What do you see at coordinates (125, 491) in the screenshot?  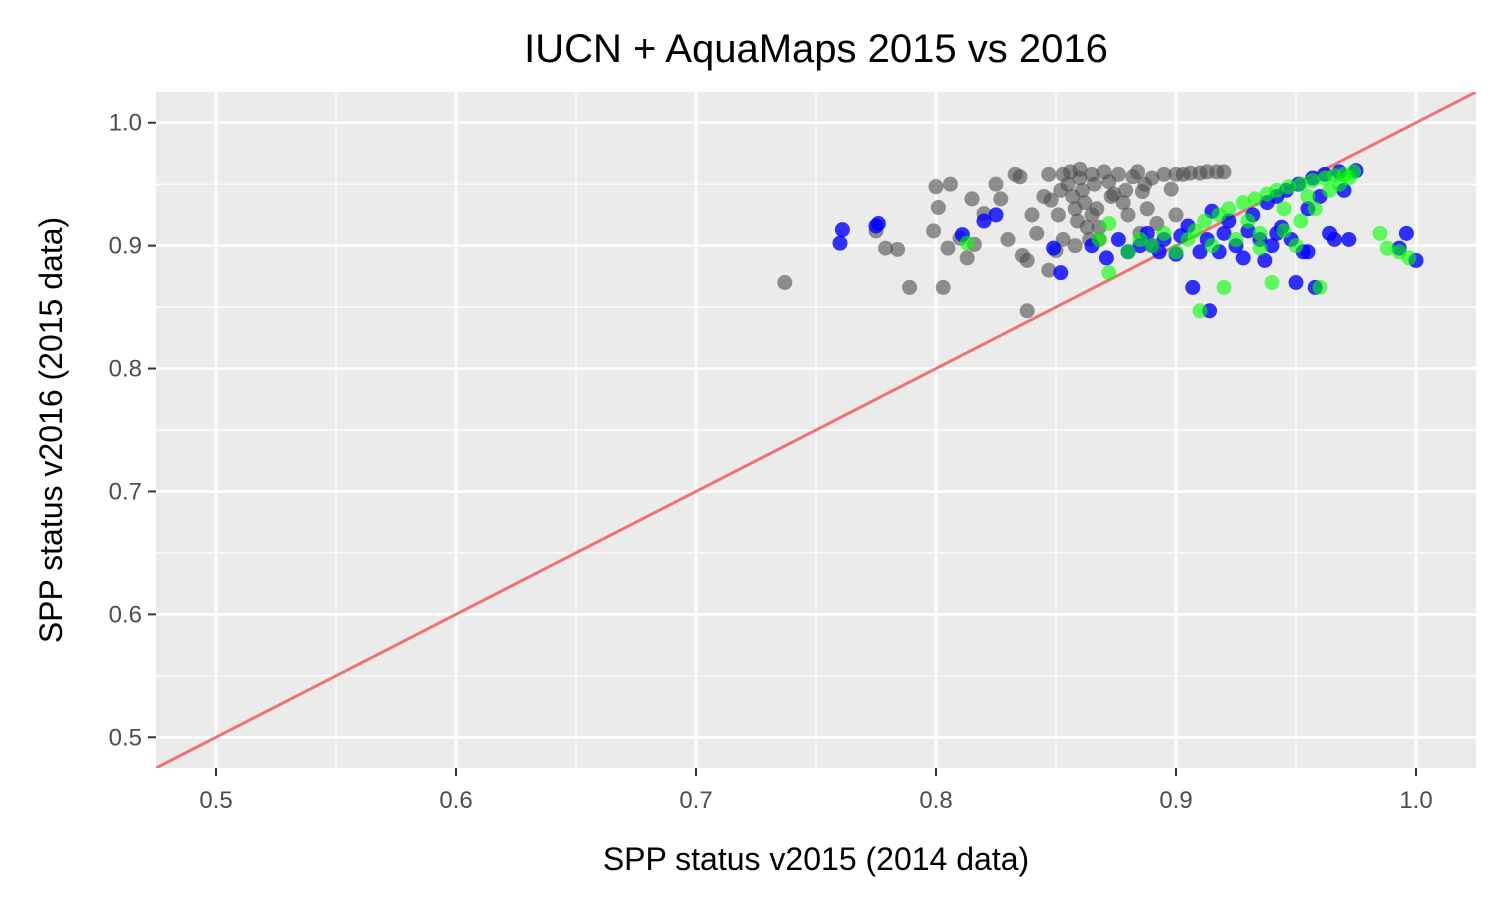 I see `y-tick-label: 0.7` at bounding box center [125, 491].